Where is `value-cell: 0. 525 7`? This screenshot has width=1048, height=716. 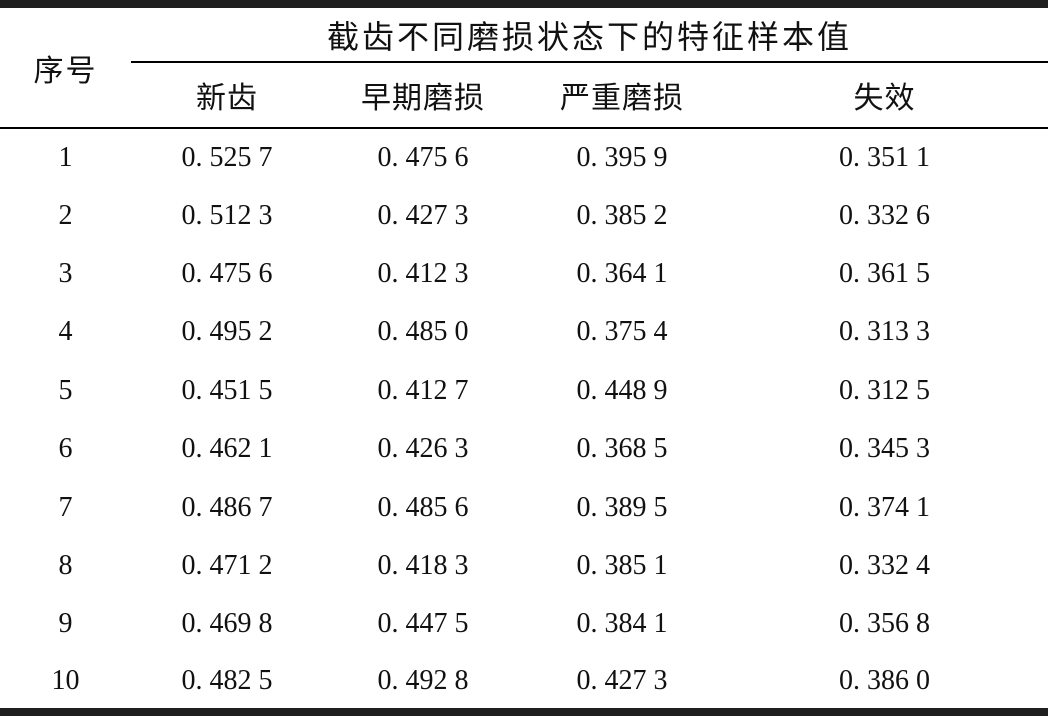
value-cell: 0. 525 7 is located at coordinates (227, 157).